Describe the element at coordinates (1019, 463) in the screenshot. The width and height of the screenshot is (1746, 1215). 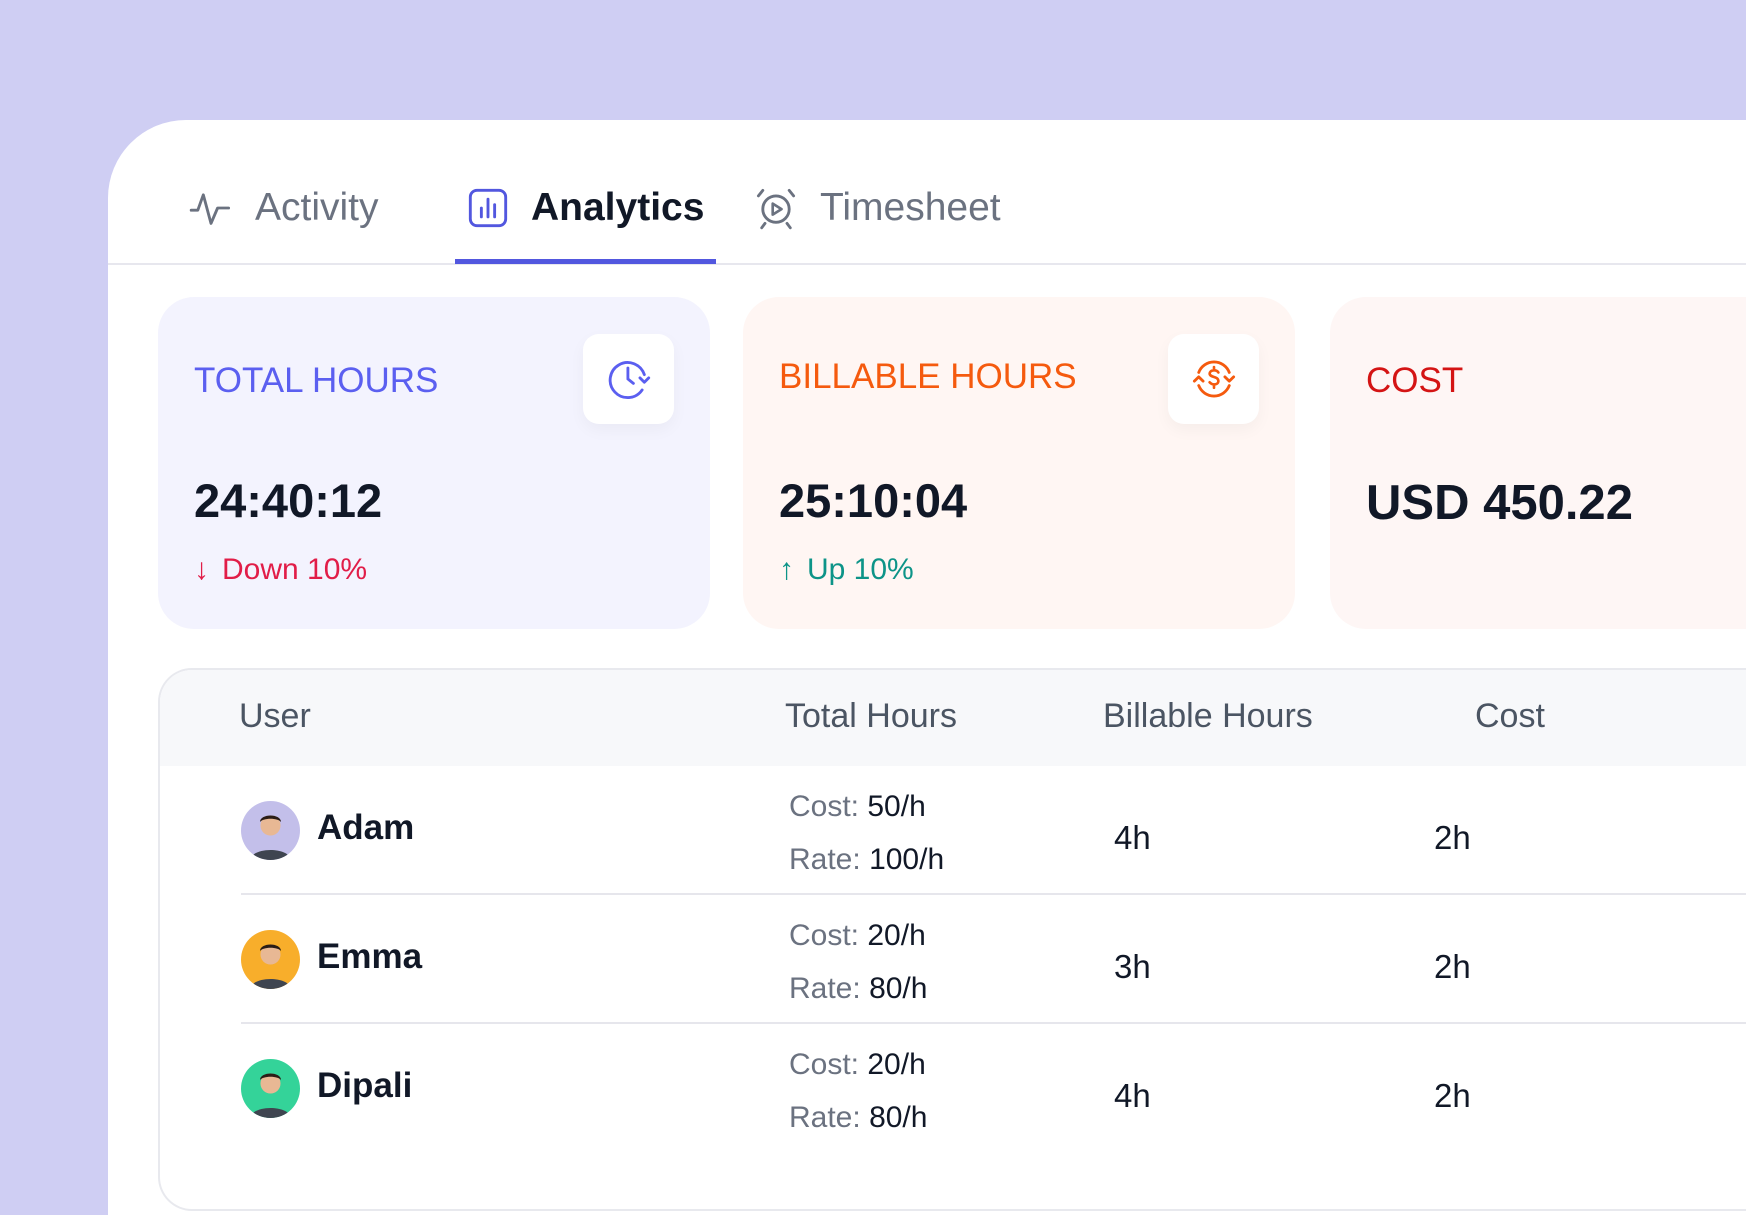
I see `billable-hours-card: BILLABLE HOURS 25:10:04 ↑ Up 10%` at that location.